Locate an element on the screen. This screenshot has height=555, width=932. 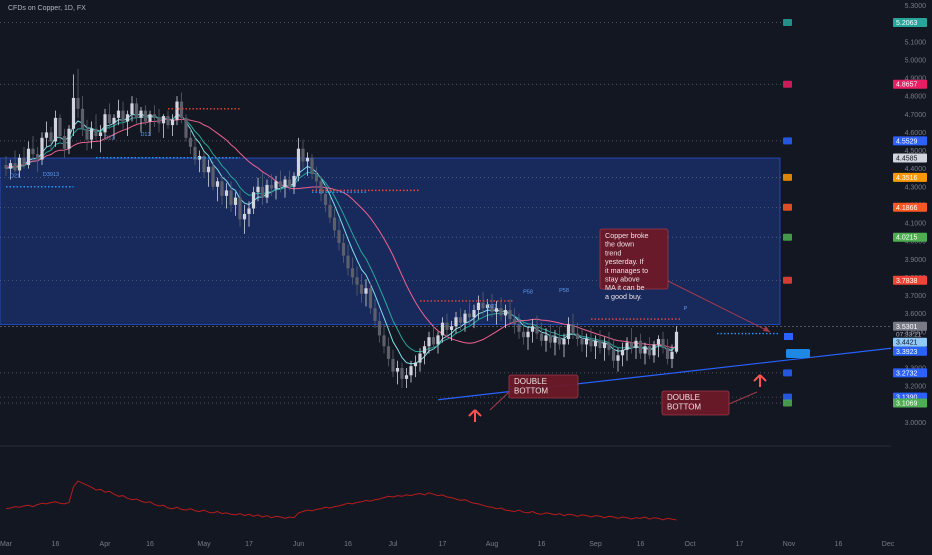
price-level-badge-label: 4.1866 is located at coordinates (907, 208).